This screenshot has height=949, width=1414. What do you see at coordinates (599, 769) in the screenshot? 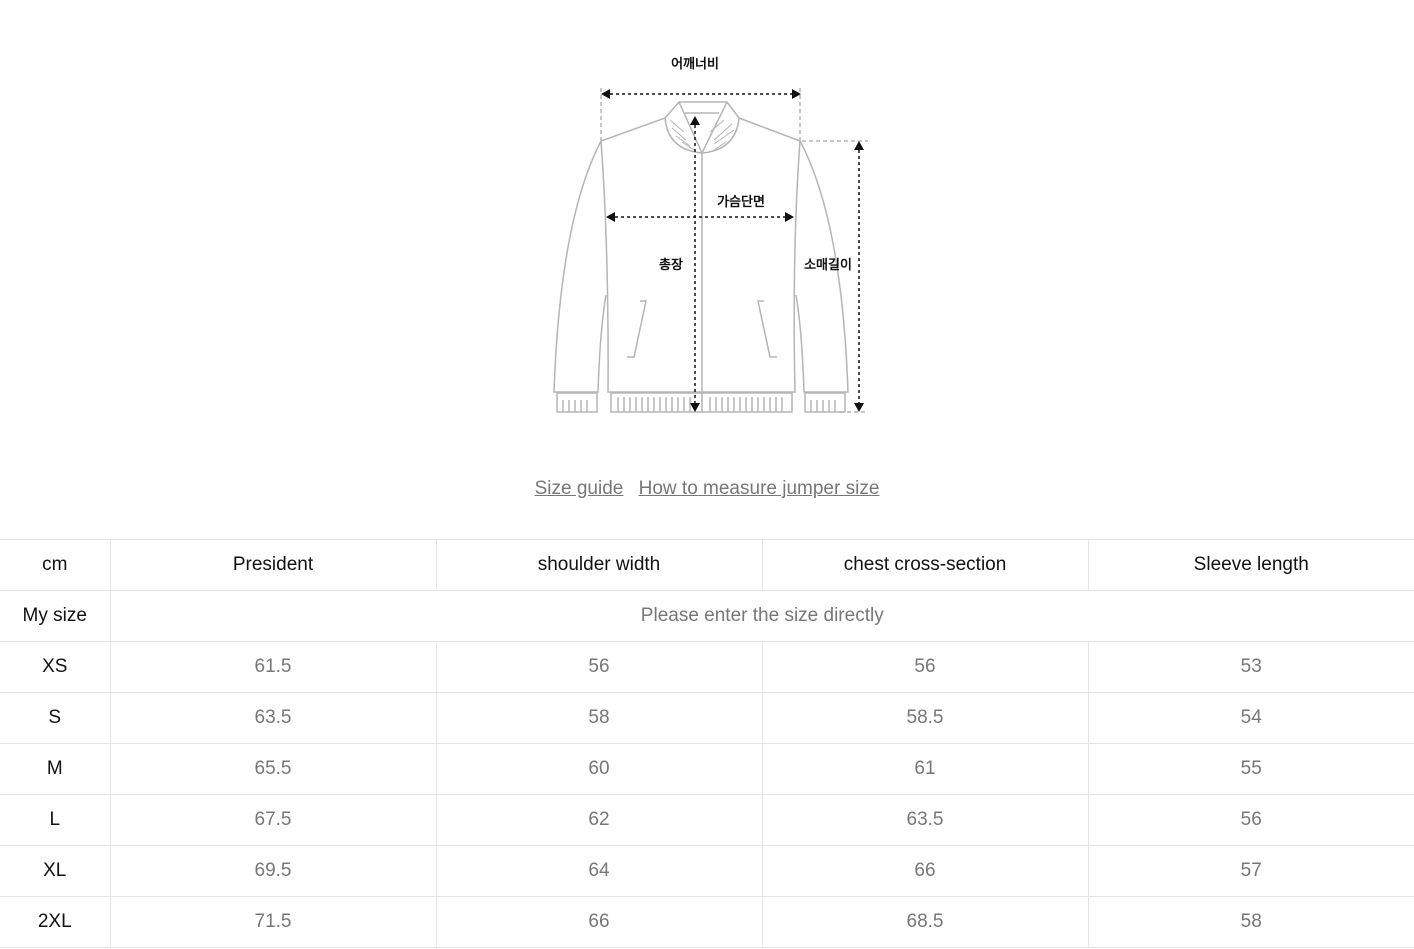
I see `size-value: 60` at bounding box center [599, 769].